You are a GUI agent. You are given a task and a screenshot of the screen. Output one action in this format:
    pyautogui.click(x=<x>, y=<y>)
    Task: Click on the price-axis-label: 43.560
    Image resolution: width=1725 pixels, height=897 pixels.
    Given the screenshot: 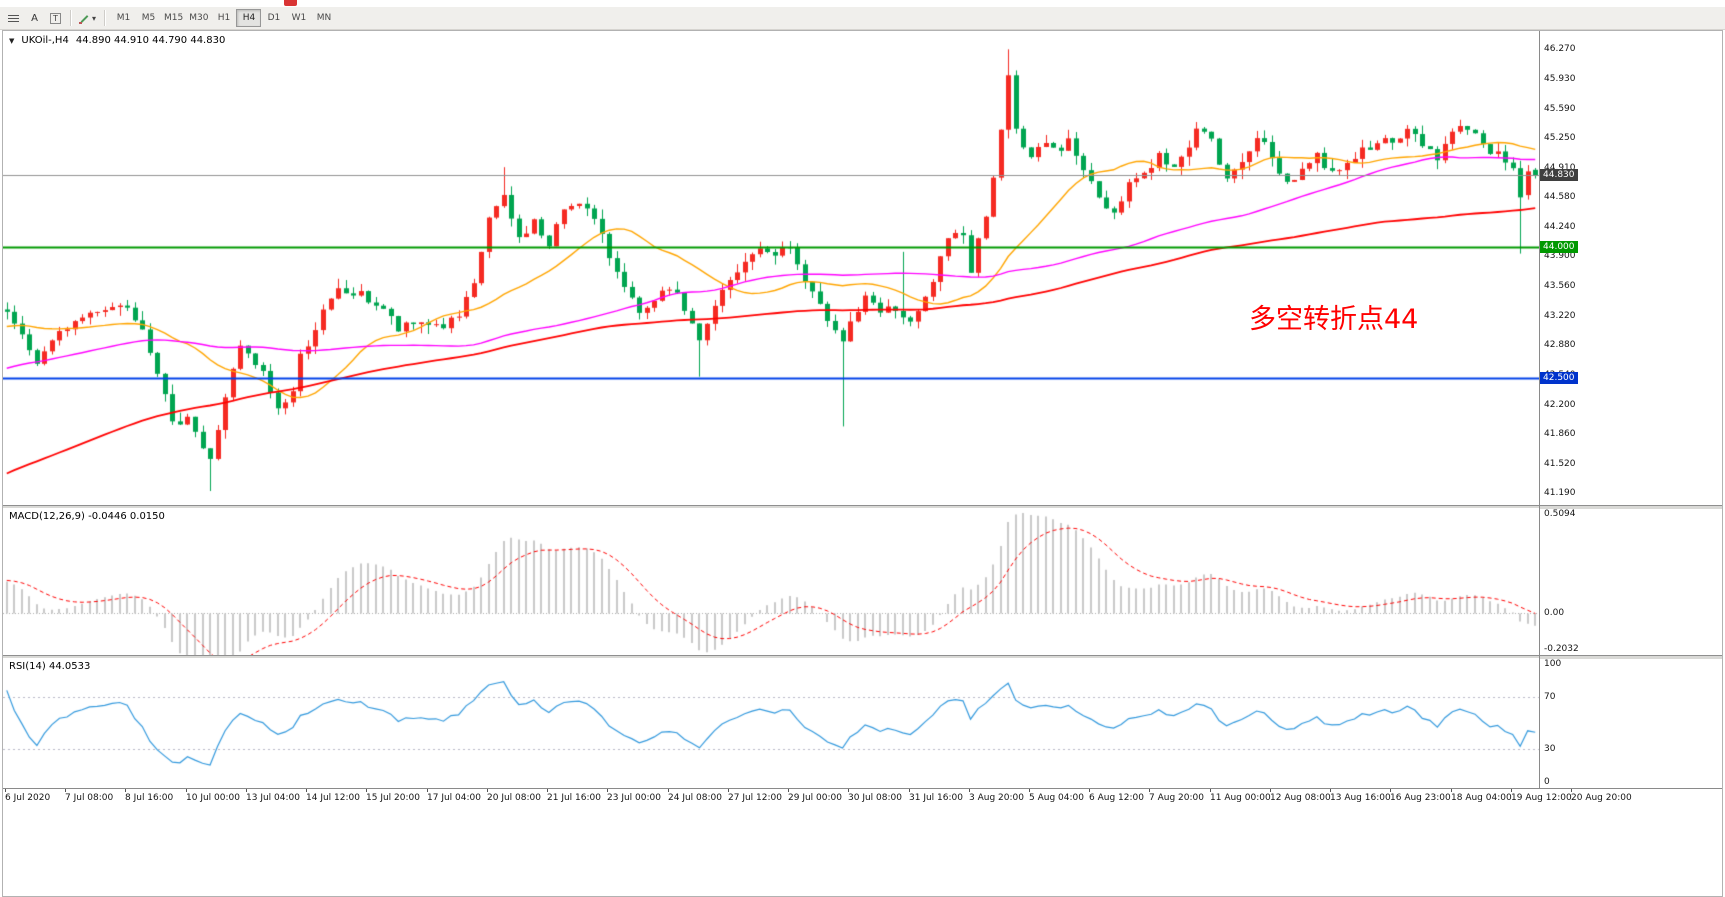 What is the action you would take?
    pyautogui.click(x=1560, y=286)
    